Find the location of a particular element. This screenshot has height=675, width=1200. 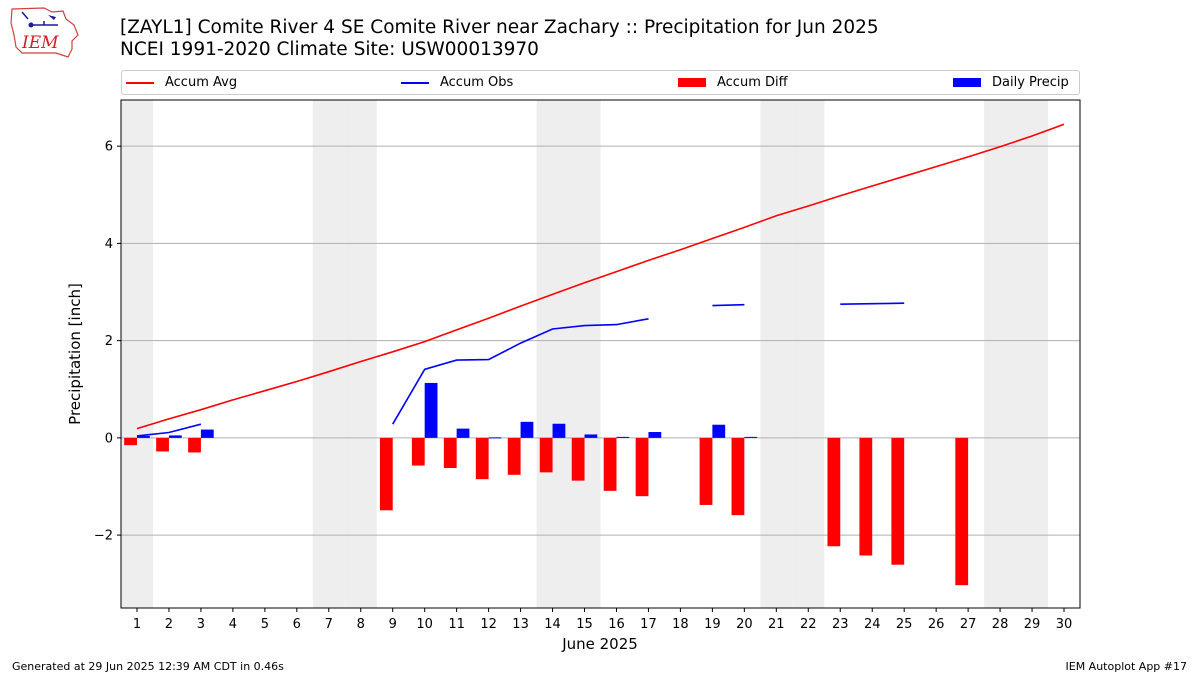

y-tick-label: −2 is located at coordinates (103, 536).